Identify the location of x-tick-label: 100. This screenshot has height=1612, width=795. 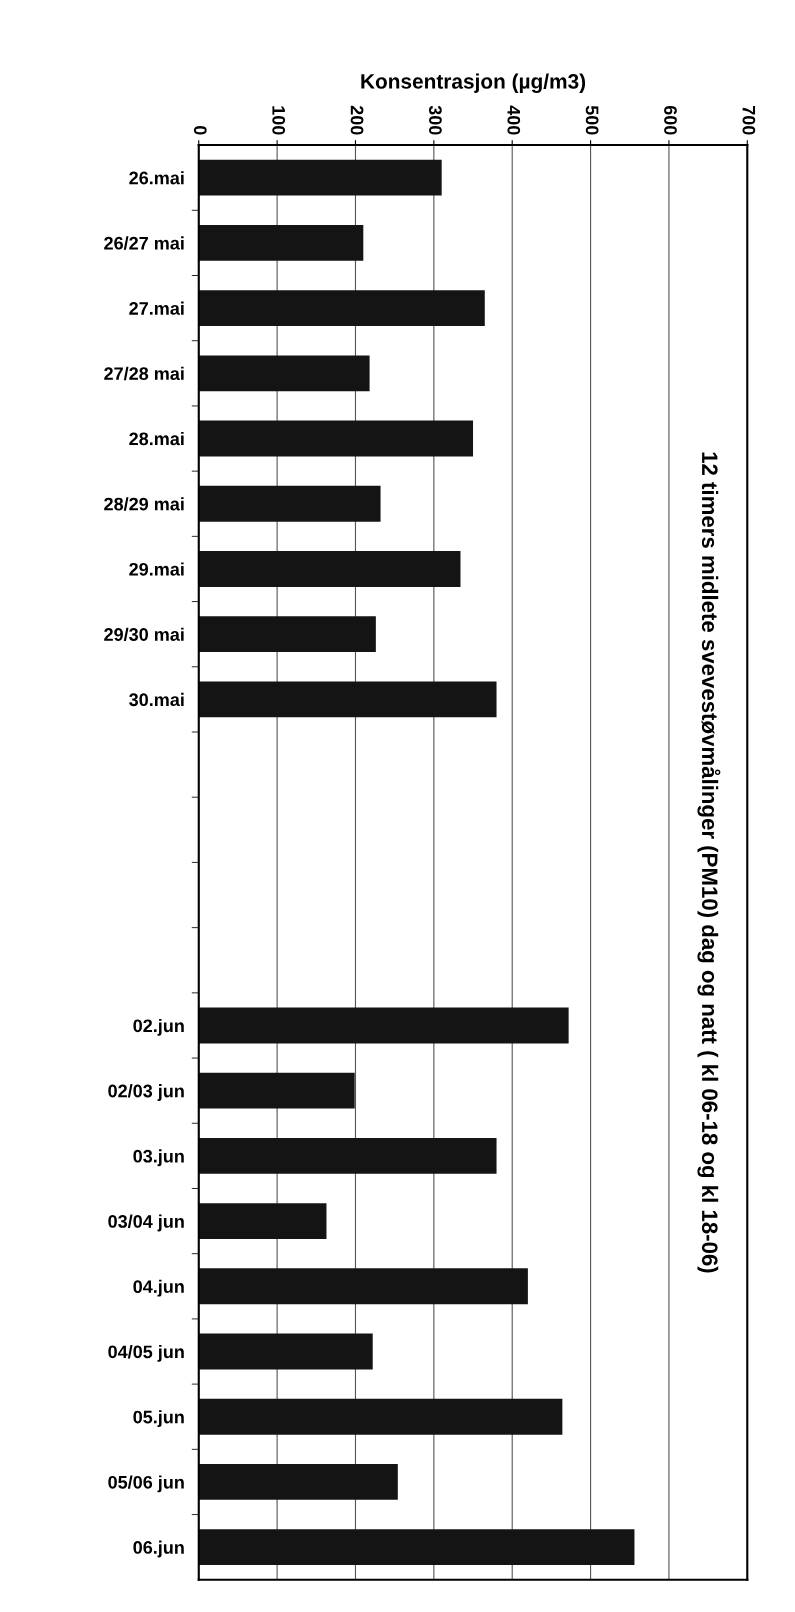
(279, 120).